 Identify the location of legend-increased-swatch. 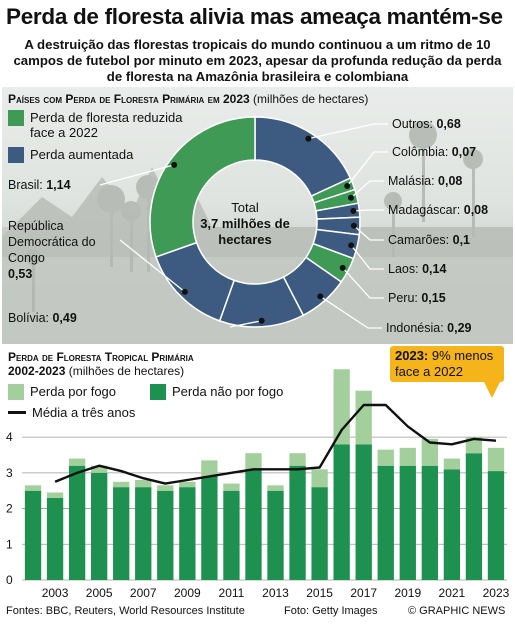
(16, 155).